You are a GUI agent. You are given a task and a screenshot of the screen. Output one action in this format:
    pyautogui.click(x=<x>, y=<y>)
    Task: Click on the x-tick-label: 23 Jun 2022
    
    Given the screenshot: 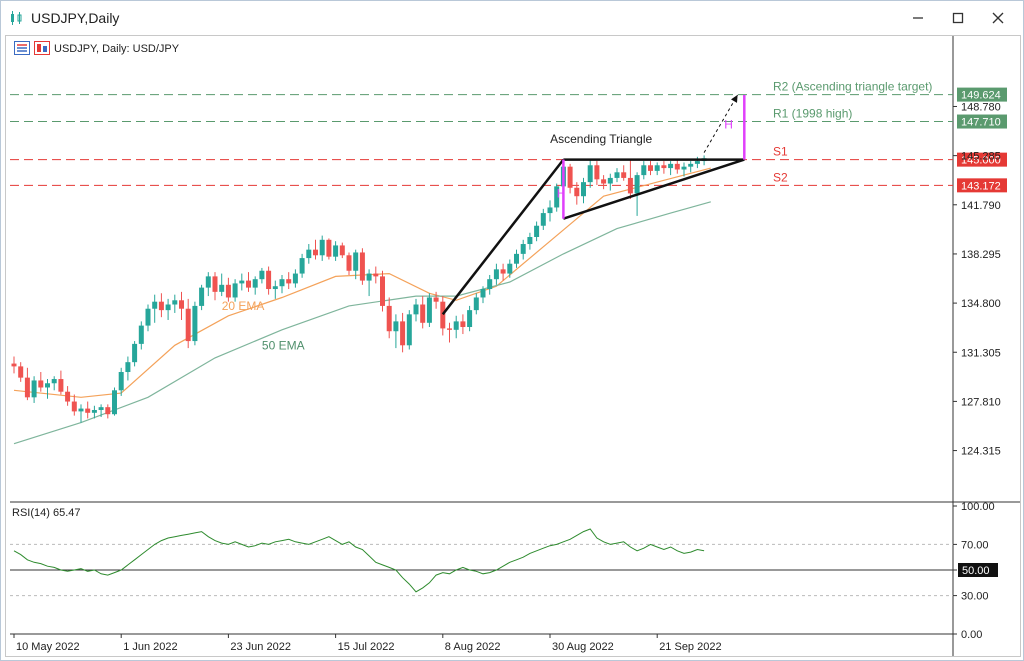 What is the action you would take?
    pyautogui.click(x=260, y=647)
    